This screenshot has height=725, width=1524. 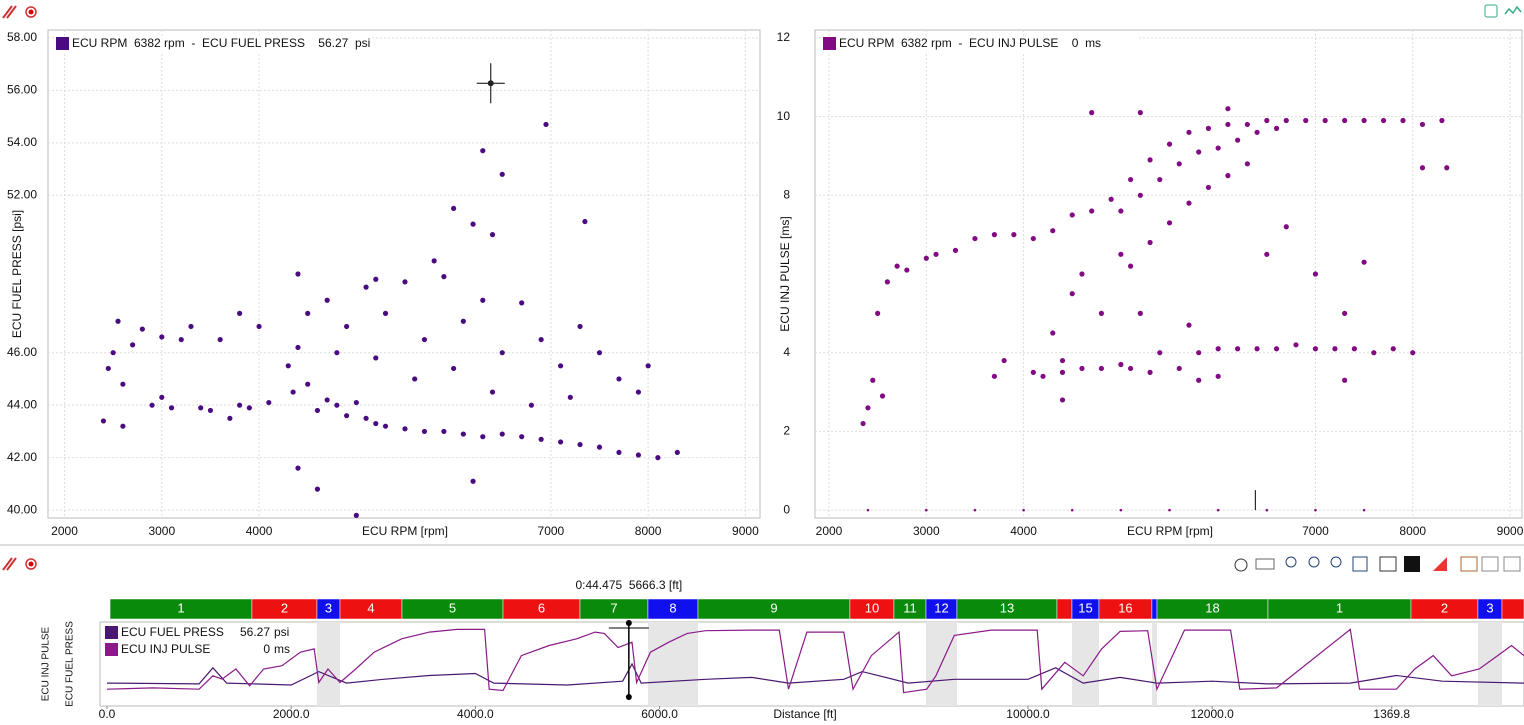 I want to click on icon-stack, so click(x=1512, y=564).